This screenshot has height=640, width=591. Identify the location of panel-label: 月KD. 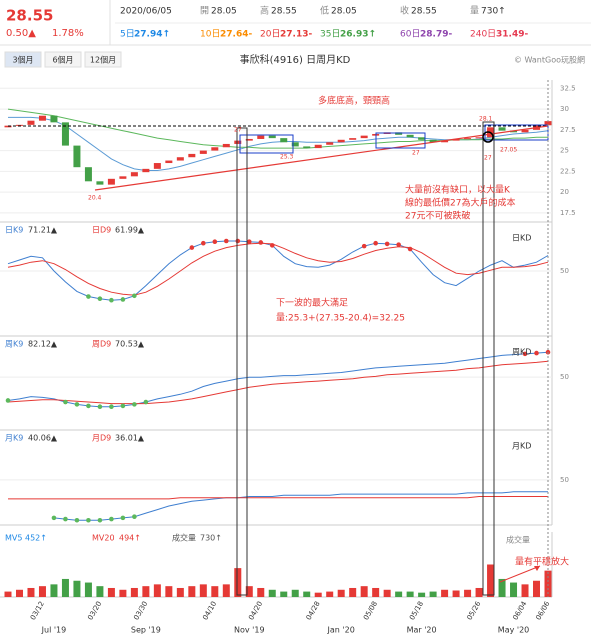
(521, 446).